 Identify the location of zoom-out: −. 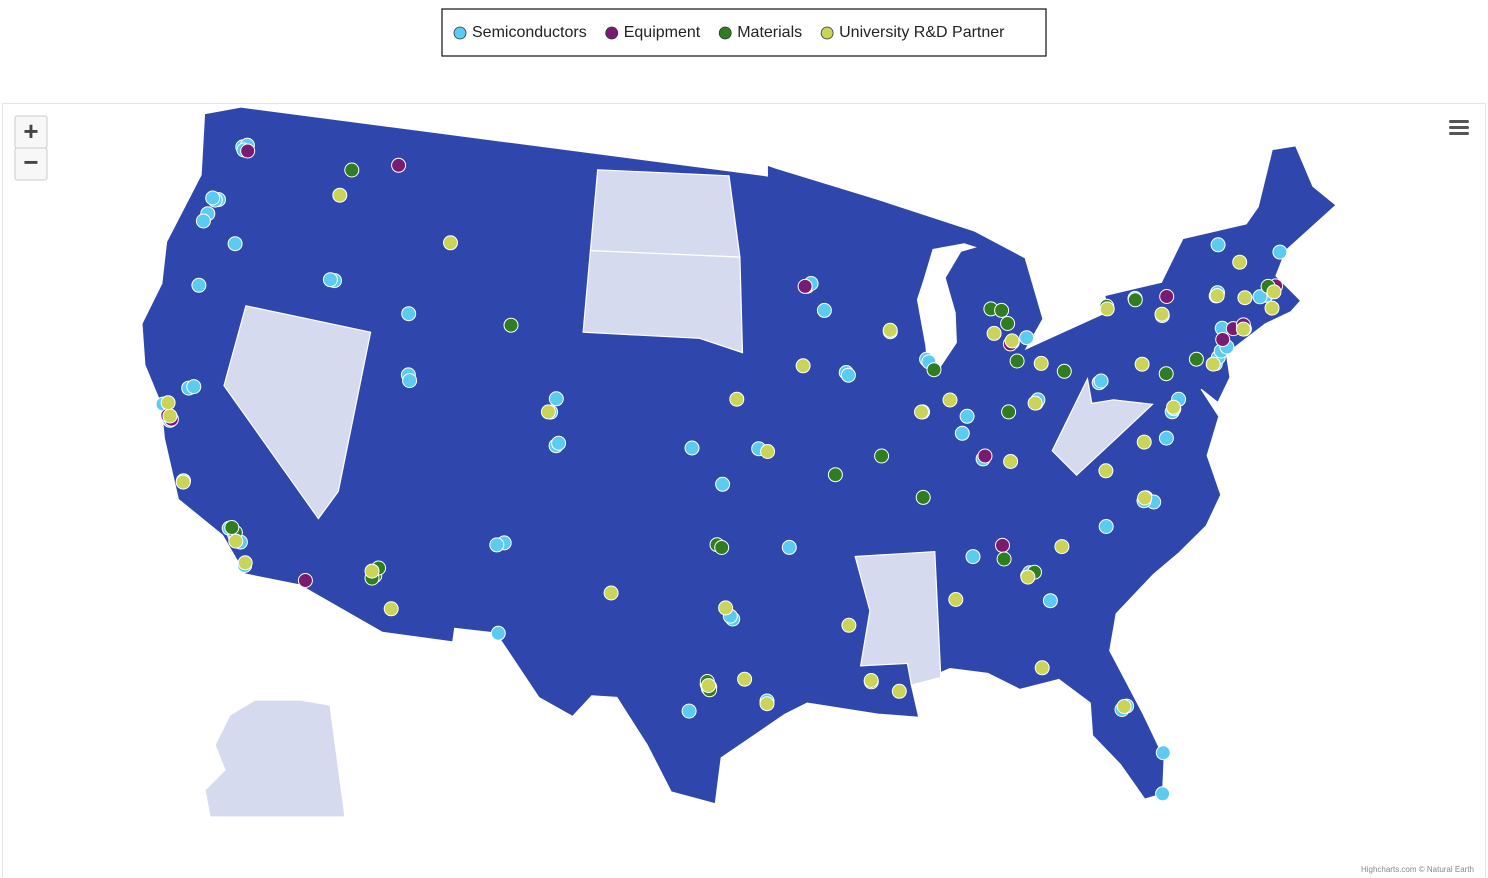
(31, 164).